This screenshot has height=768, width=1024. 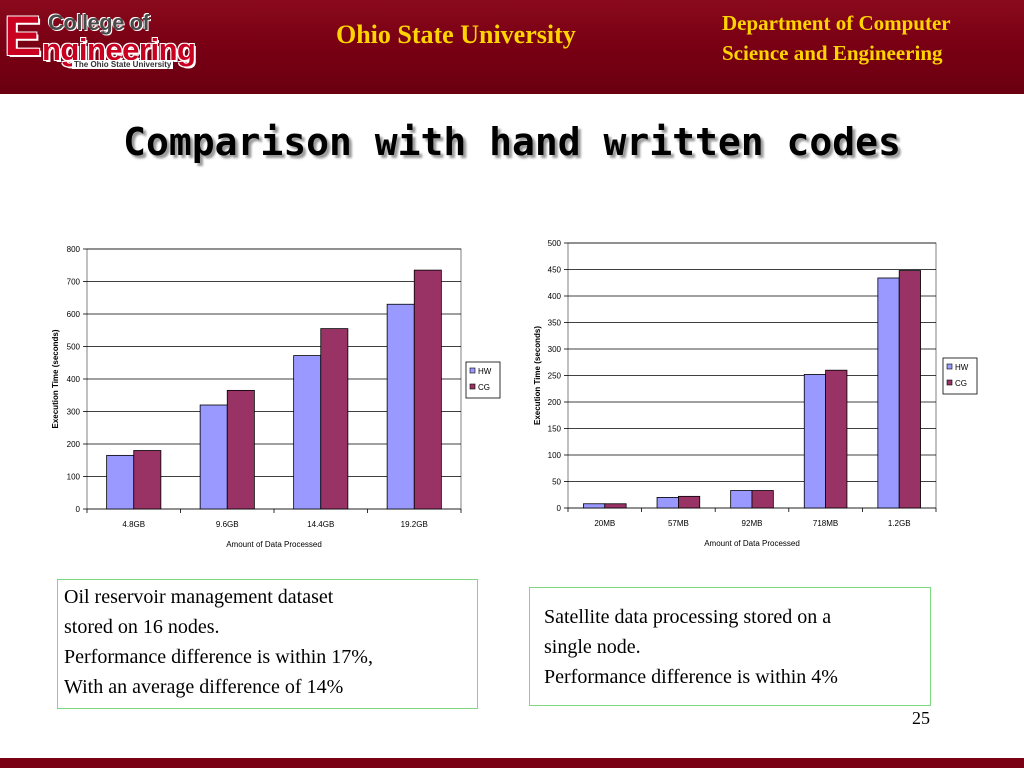 I want to click on university-name: Ohio State University, so click(x=456, y=34).